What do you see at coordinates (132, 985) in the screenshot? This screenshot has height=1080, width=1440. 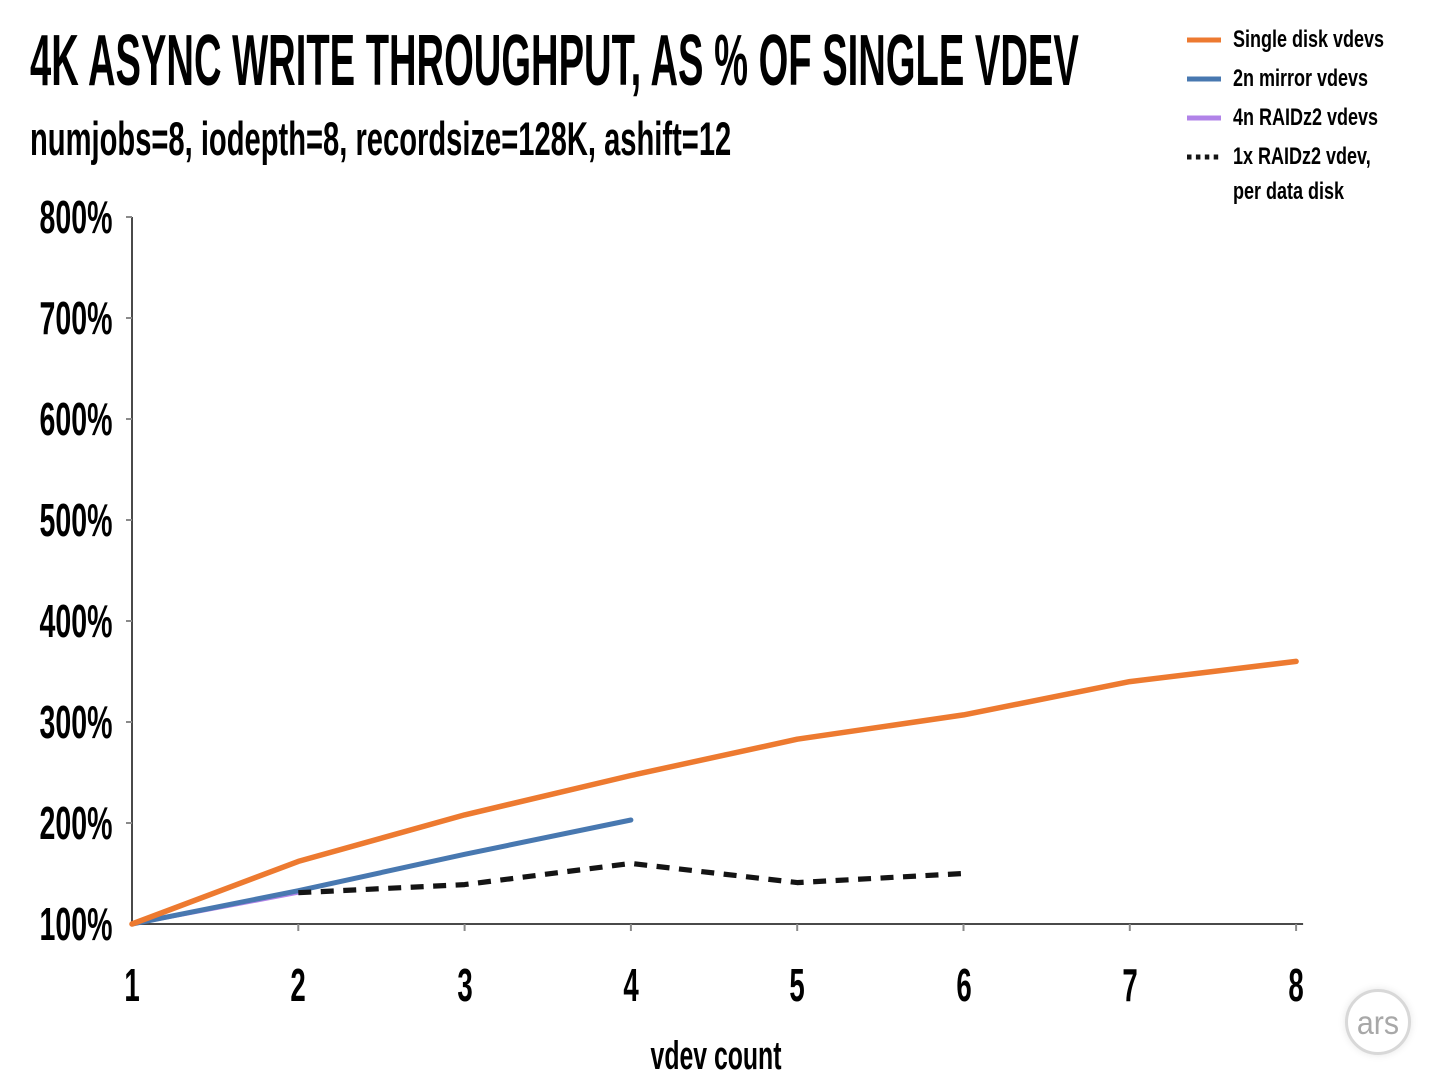 I see `x-tick-label: 1` at bounding box center [132, 985].